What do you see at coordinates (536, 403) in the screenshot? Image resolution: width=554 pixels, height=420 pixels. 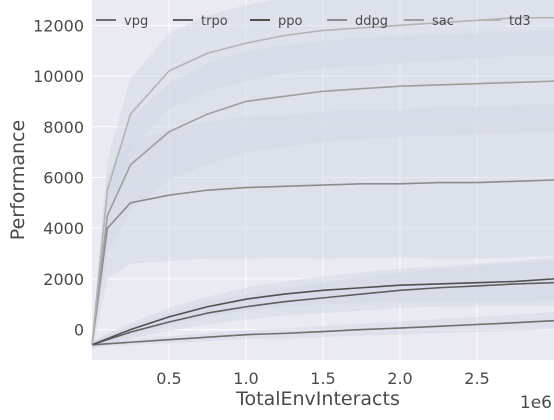 I see `x-offset-label: 1e6` at bounding box center [536, 403].